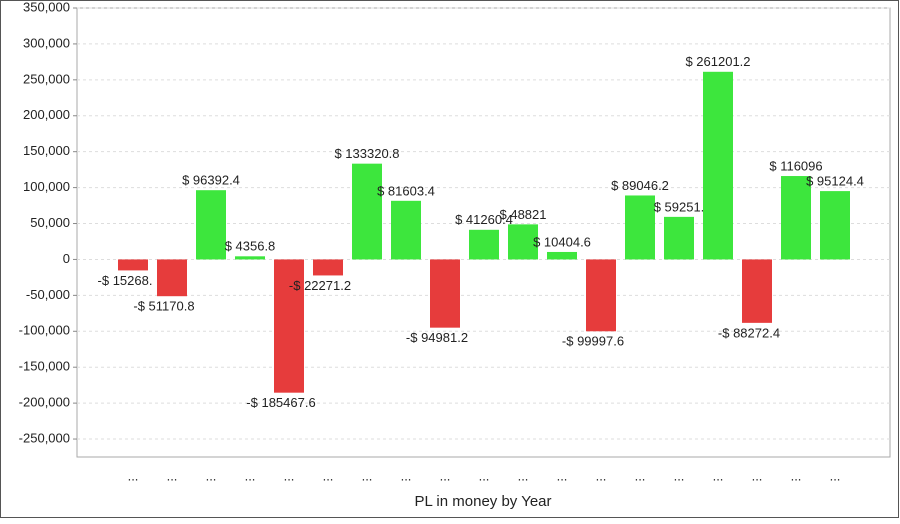 The height and width of the screenshot is (524, 900). What do you see at coordinates (482, 501) in the screenshot?
I see `x-axis-title: PL in money by Year` at bounding box center [482, 501].